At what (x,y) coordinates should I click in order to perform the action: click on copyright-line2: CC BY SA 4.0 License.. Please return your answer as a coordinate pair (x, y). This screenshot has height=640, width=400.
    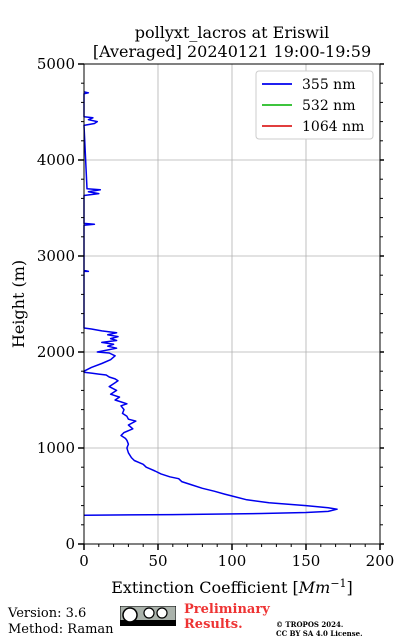
    Looking at the image, I should click on (319, 633).